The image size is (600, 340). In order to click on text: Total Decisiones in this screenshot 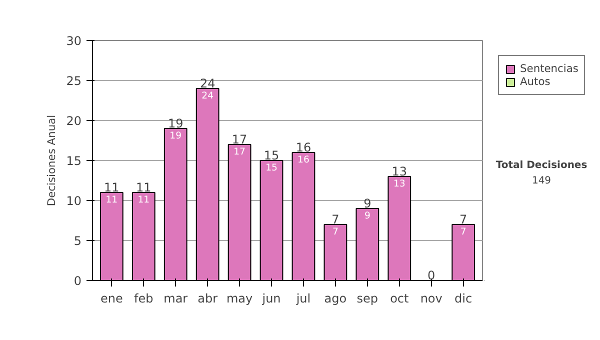, I will do `click(542, 165)`.